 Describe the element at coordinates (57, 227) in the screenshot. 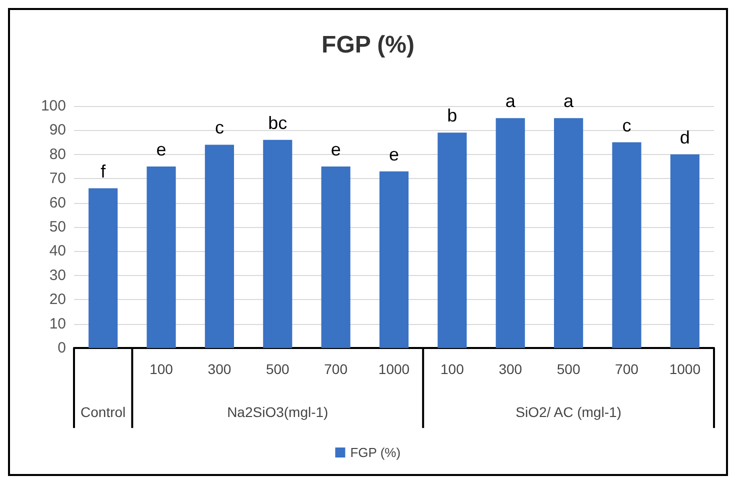

I see `y-tick-label: 50` at that location.